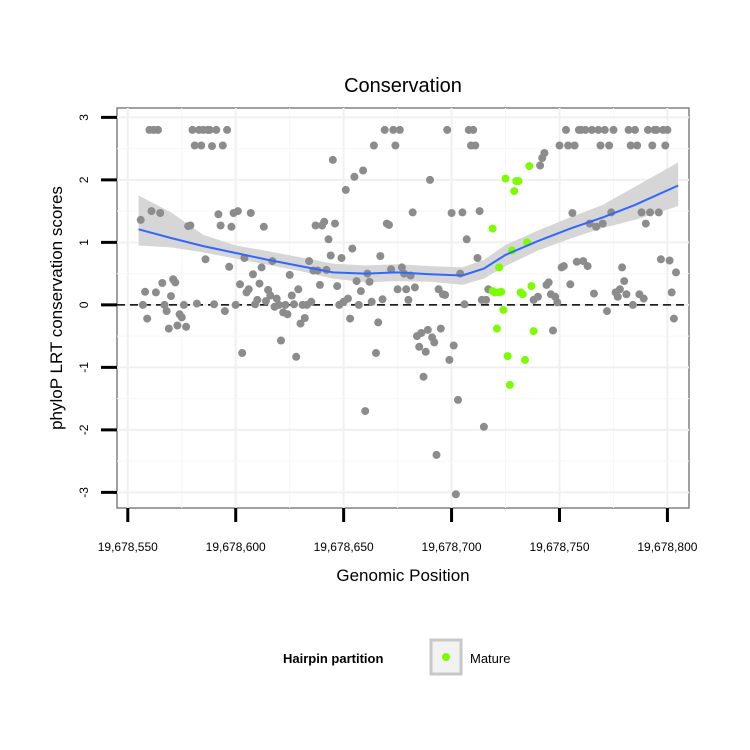 Image resolution: width=750 pixels, height=750 pixels. I want to click on legend-mature-swatch, so click(446, 657).